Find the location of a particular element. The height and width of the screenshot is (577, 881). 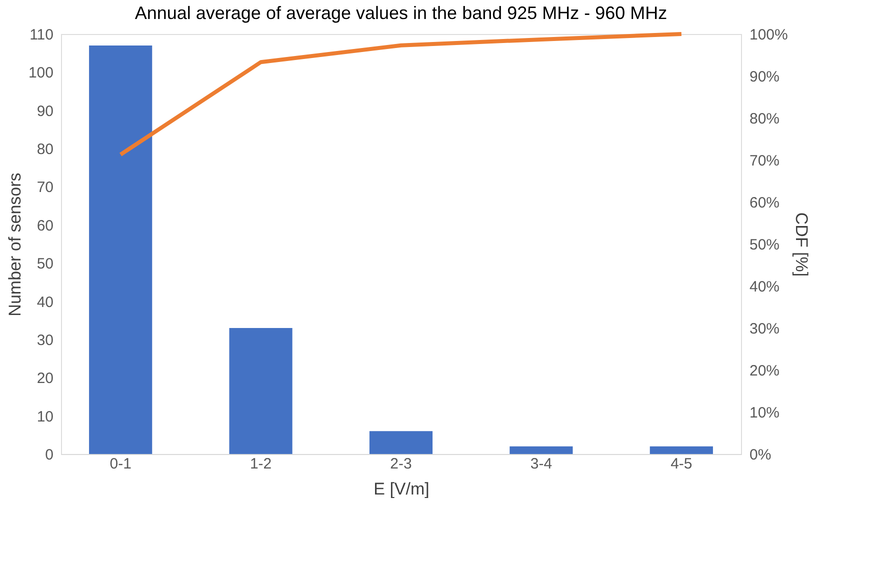

y-tick-label: 0 is located at coordinates (49, 455).